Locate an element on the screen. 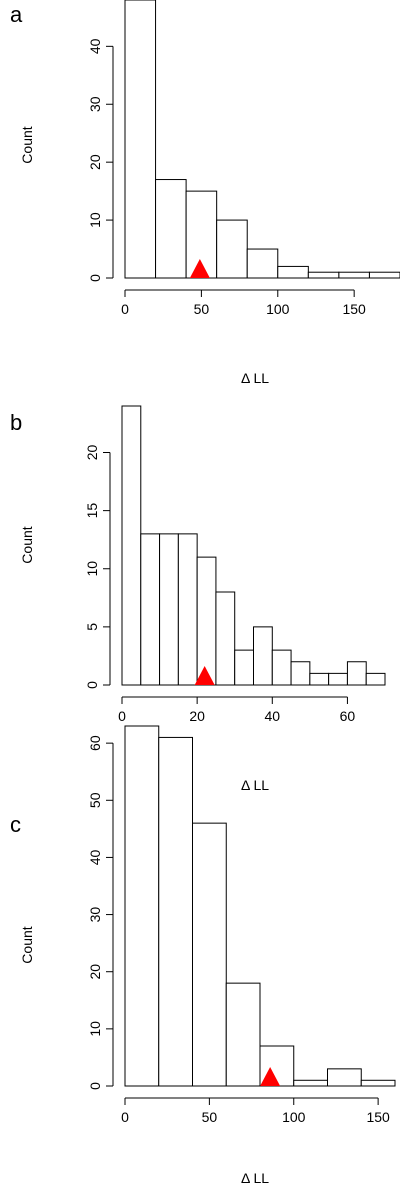 The height and width of the screenshot is (1194, 400). x-tick-label: 60 is located at coordinates (348, 716).